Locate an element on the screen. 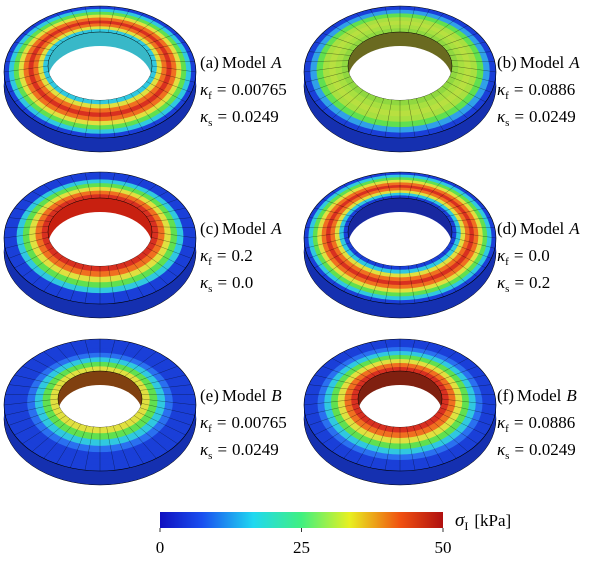 The width and height of the screenshot is (600, 561). sigma-sub: I is located at coordinates (466, 526).